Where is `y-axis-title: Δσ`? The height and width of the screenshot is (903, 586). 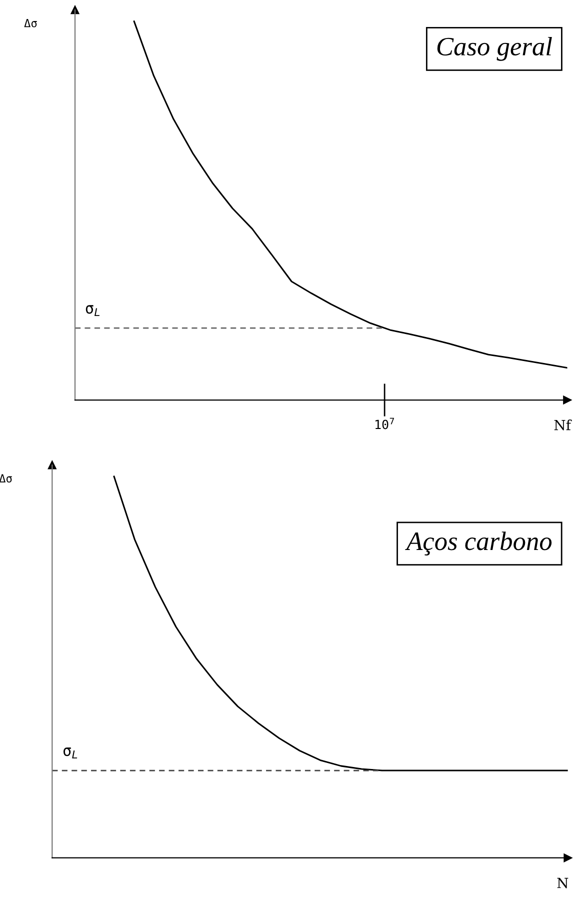
y-axis-title: Δσ is located at coordinates (30, 23).